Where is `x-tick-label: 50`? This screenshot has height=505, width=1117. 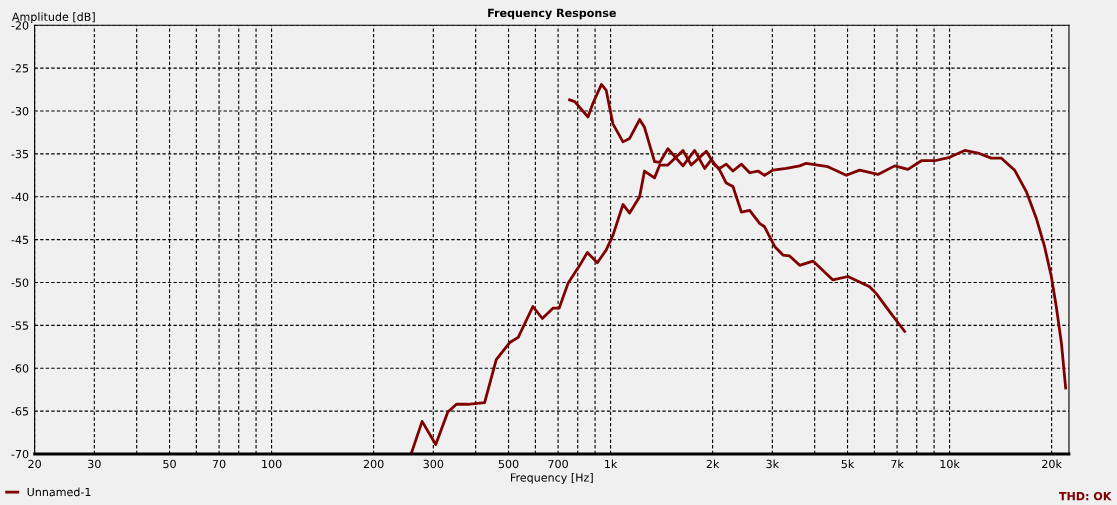
x-tick-label: 50 is located at coordinates (169, 464).